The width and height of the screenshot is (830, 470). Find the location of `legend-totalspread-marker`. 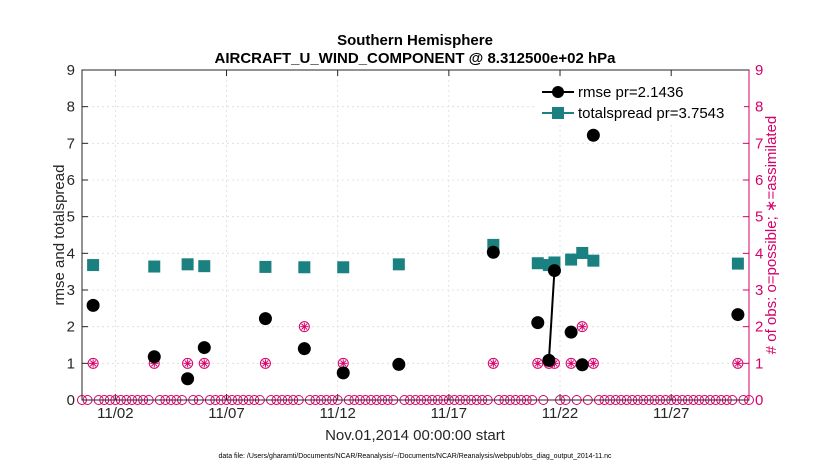

legend-totalspread-marker is located at coordinates (558, 113).